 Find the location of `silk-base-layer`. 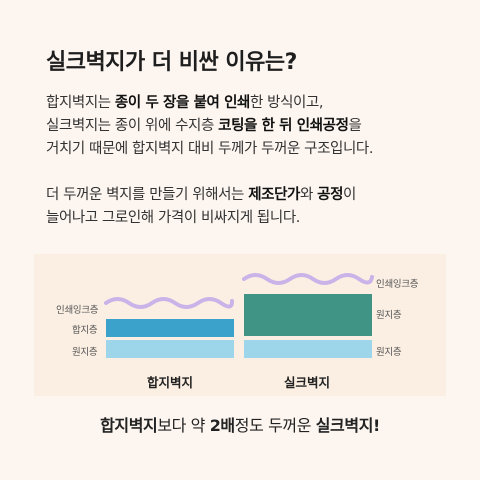

silk-base-layer is located at coordinates (308, 349).